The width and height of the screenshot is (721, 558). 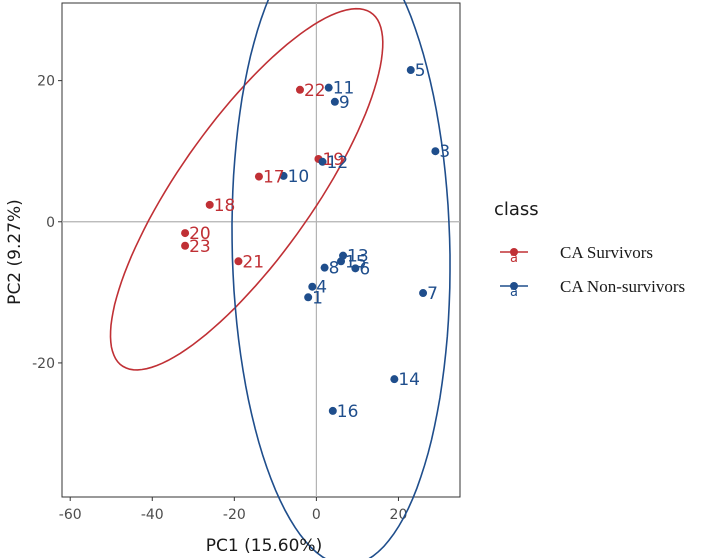 I want to click on point-label: 10, so click(x=299, y=177).